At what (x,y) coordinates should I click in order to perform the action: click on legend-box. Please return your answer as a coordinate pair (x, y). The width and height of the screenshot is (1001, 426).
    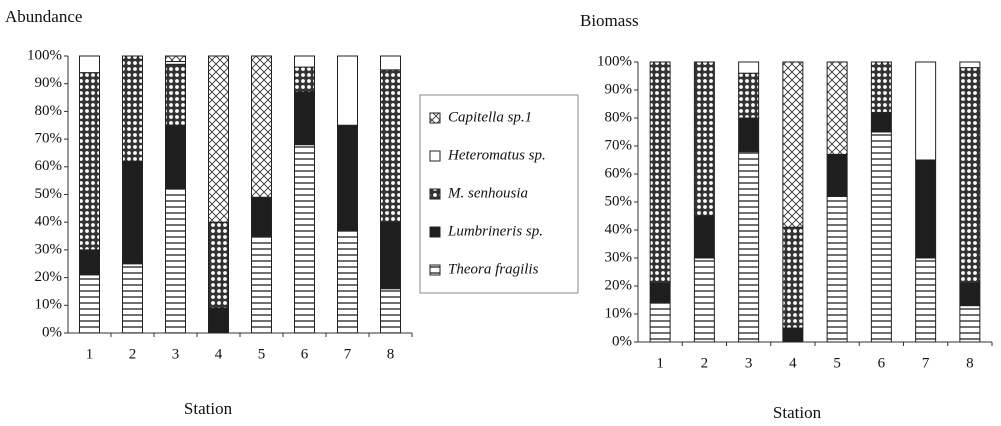
    Looking at the image, I should click on (499, 194).